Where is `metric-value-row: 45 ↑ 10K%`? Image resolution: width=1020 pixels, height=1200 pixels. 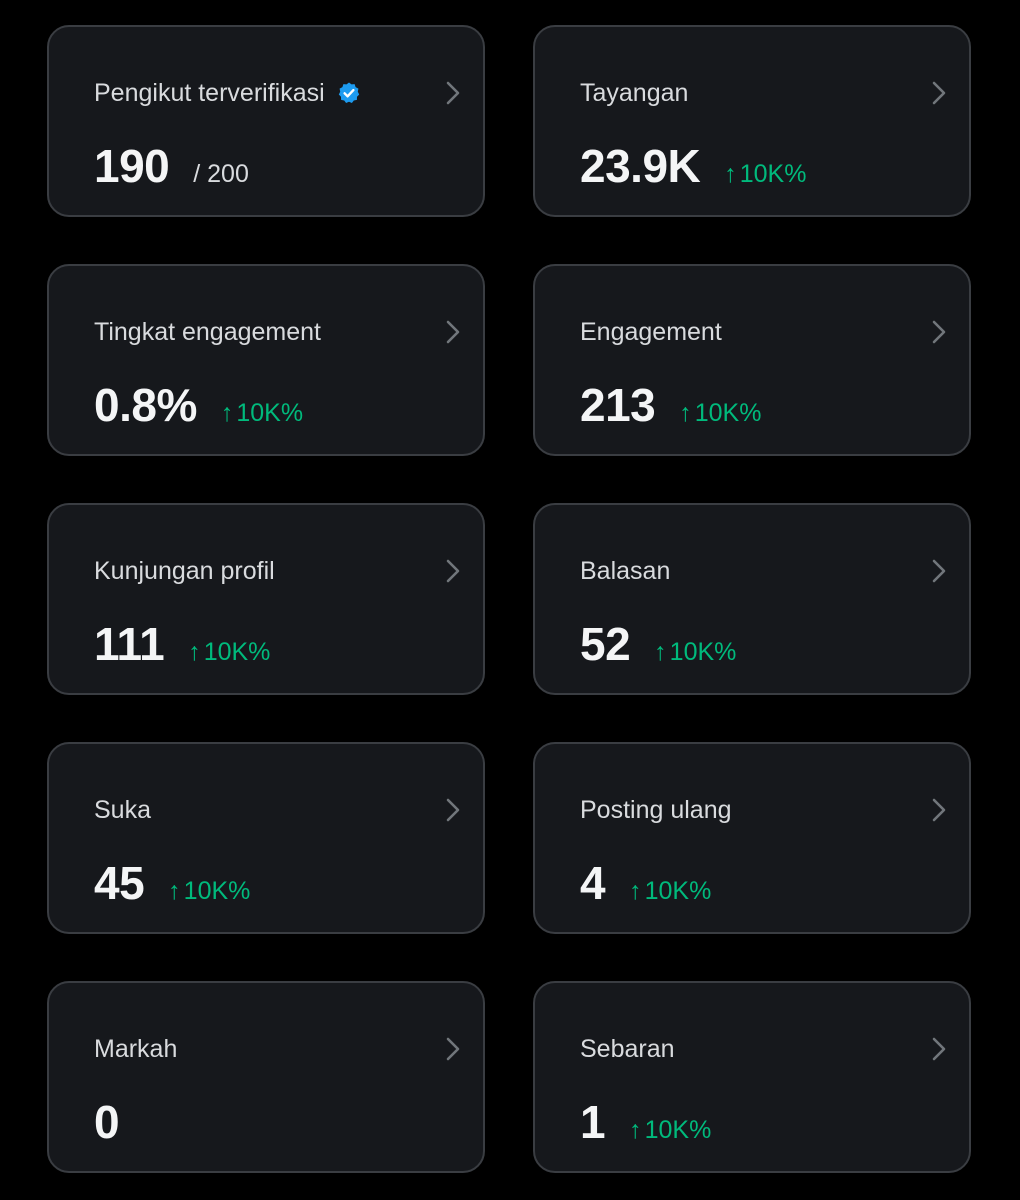
metric-value-row: 45 ↑ 10K% is located at coordinates (172, 883).